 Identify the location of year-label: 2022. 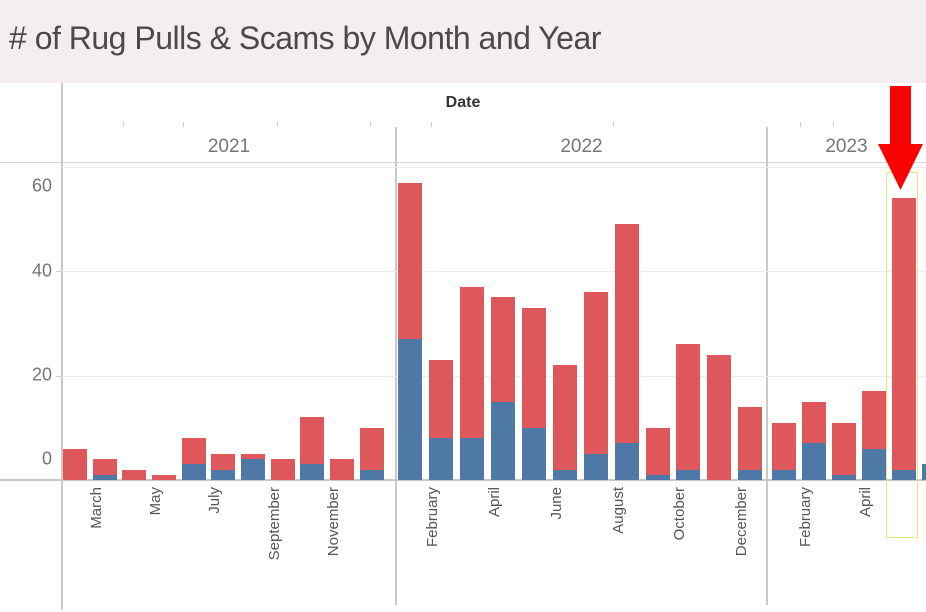
(581, 146).